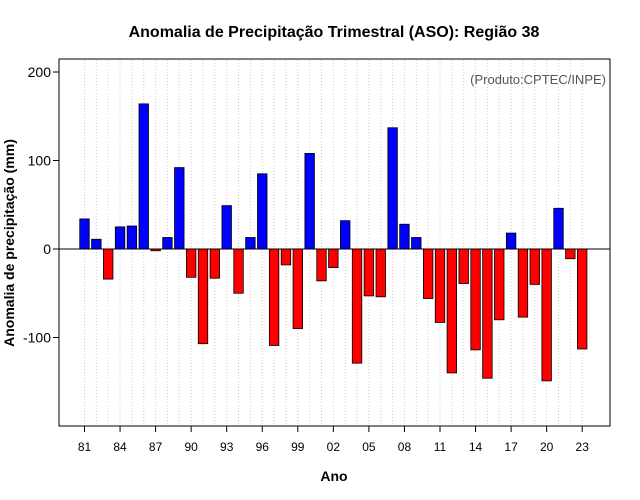  Describe the element at coordinates (40, 72) in the screenshot. I see `y-tick-label: 200` at that location.